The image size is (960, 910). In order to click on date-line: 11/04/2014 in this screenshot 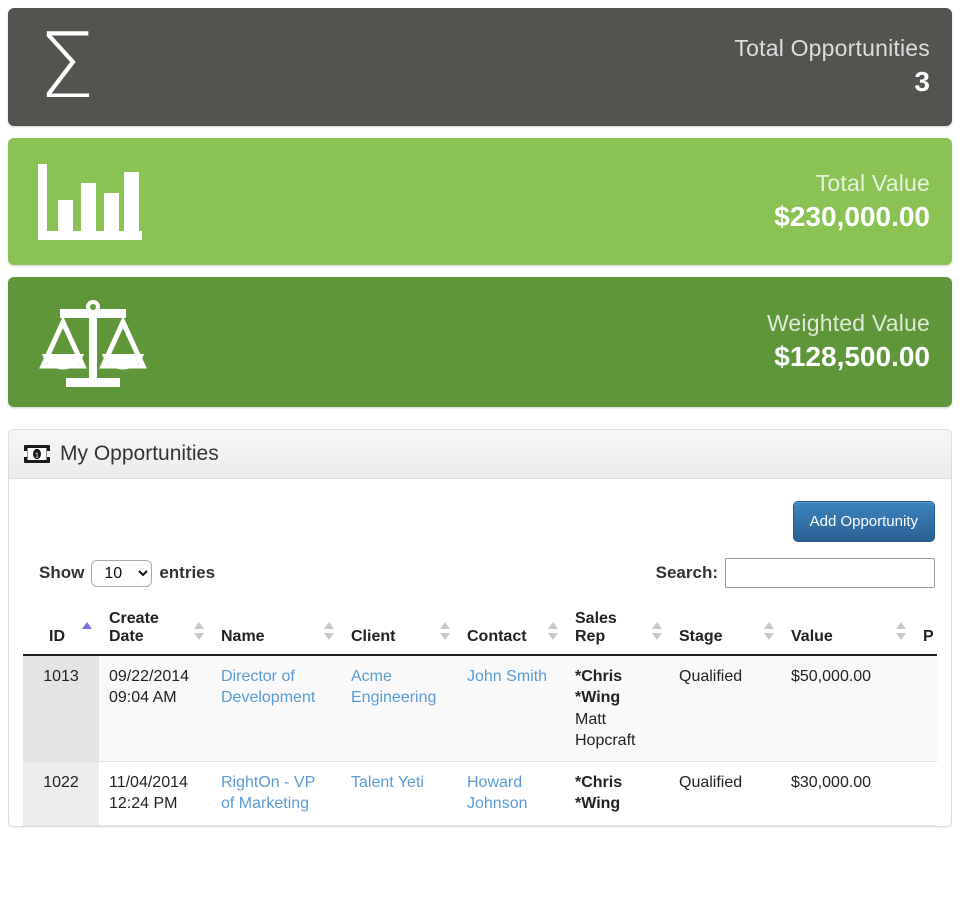, I will do `click(148, 783)`.